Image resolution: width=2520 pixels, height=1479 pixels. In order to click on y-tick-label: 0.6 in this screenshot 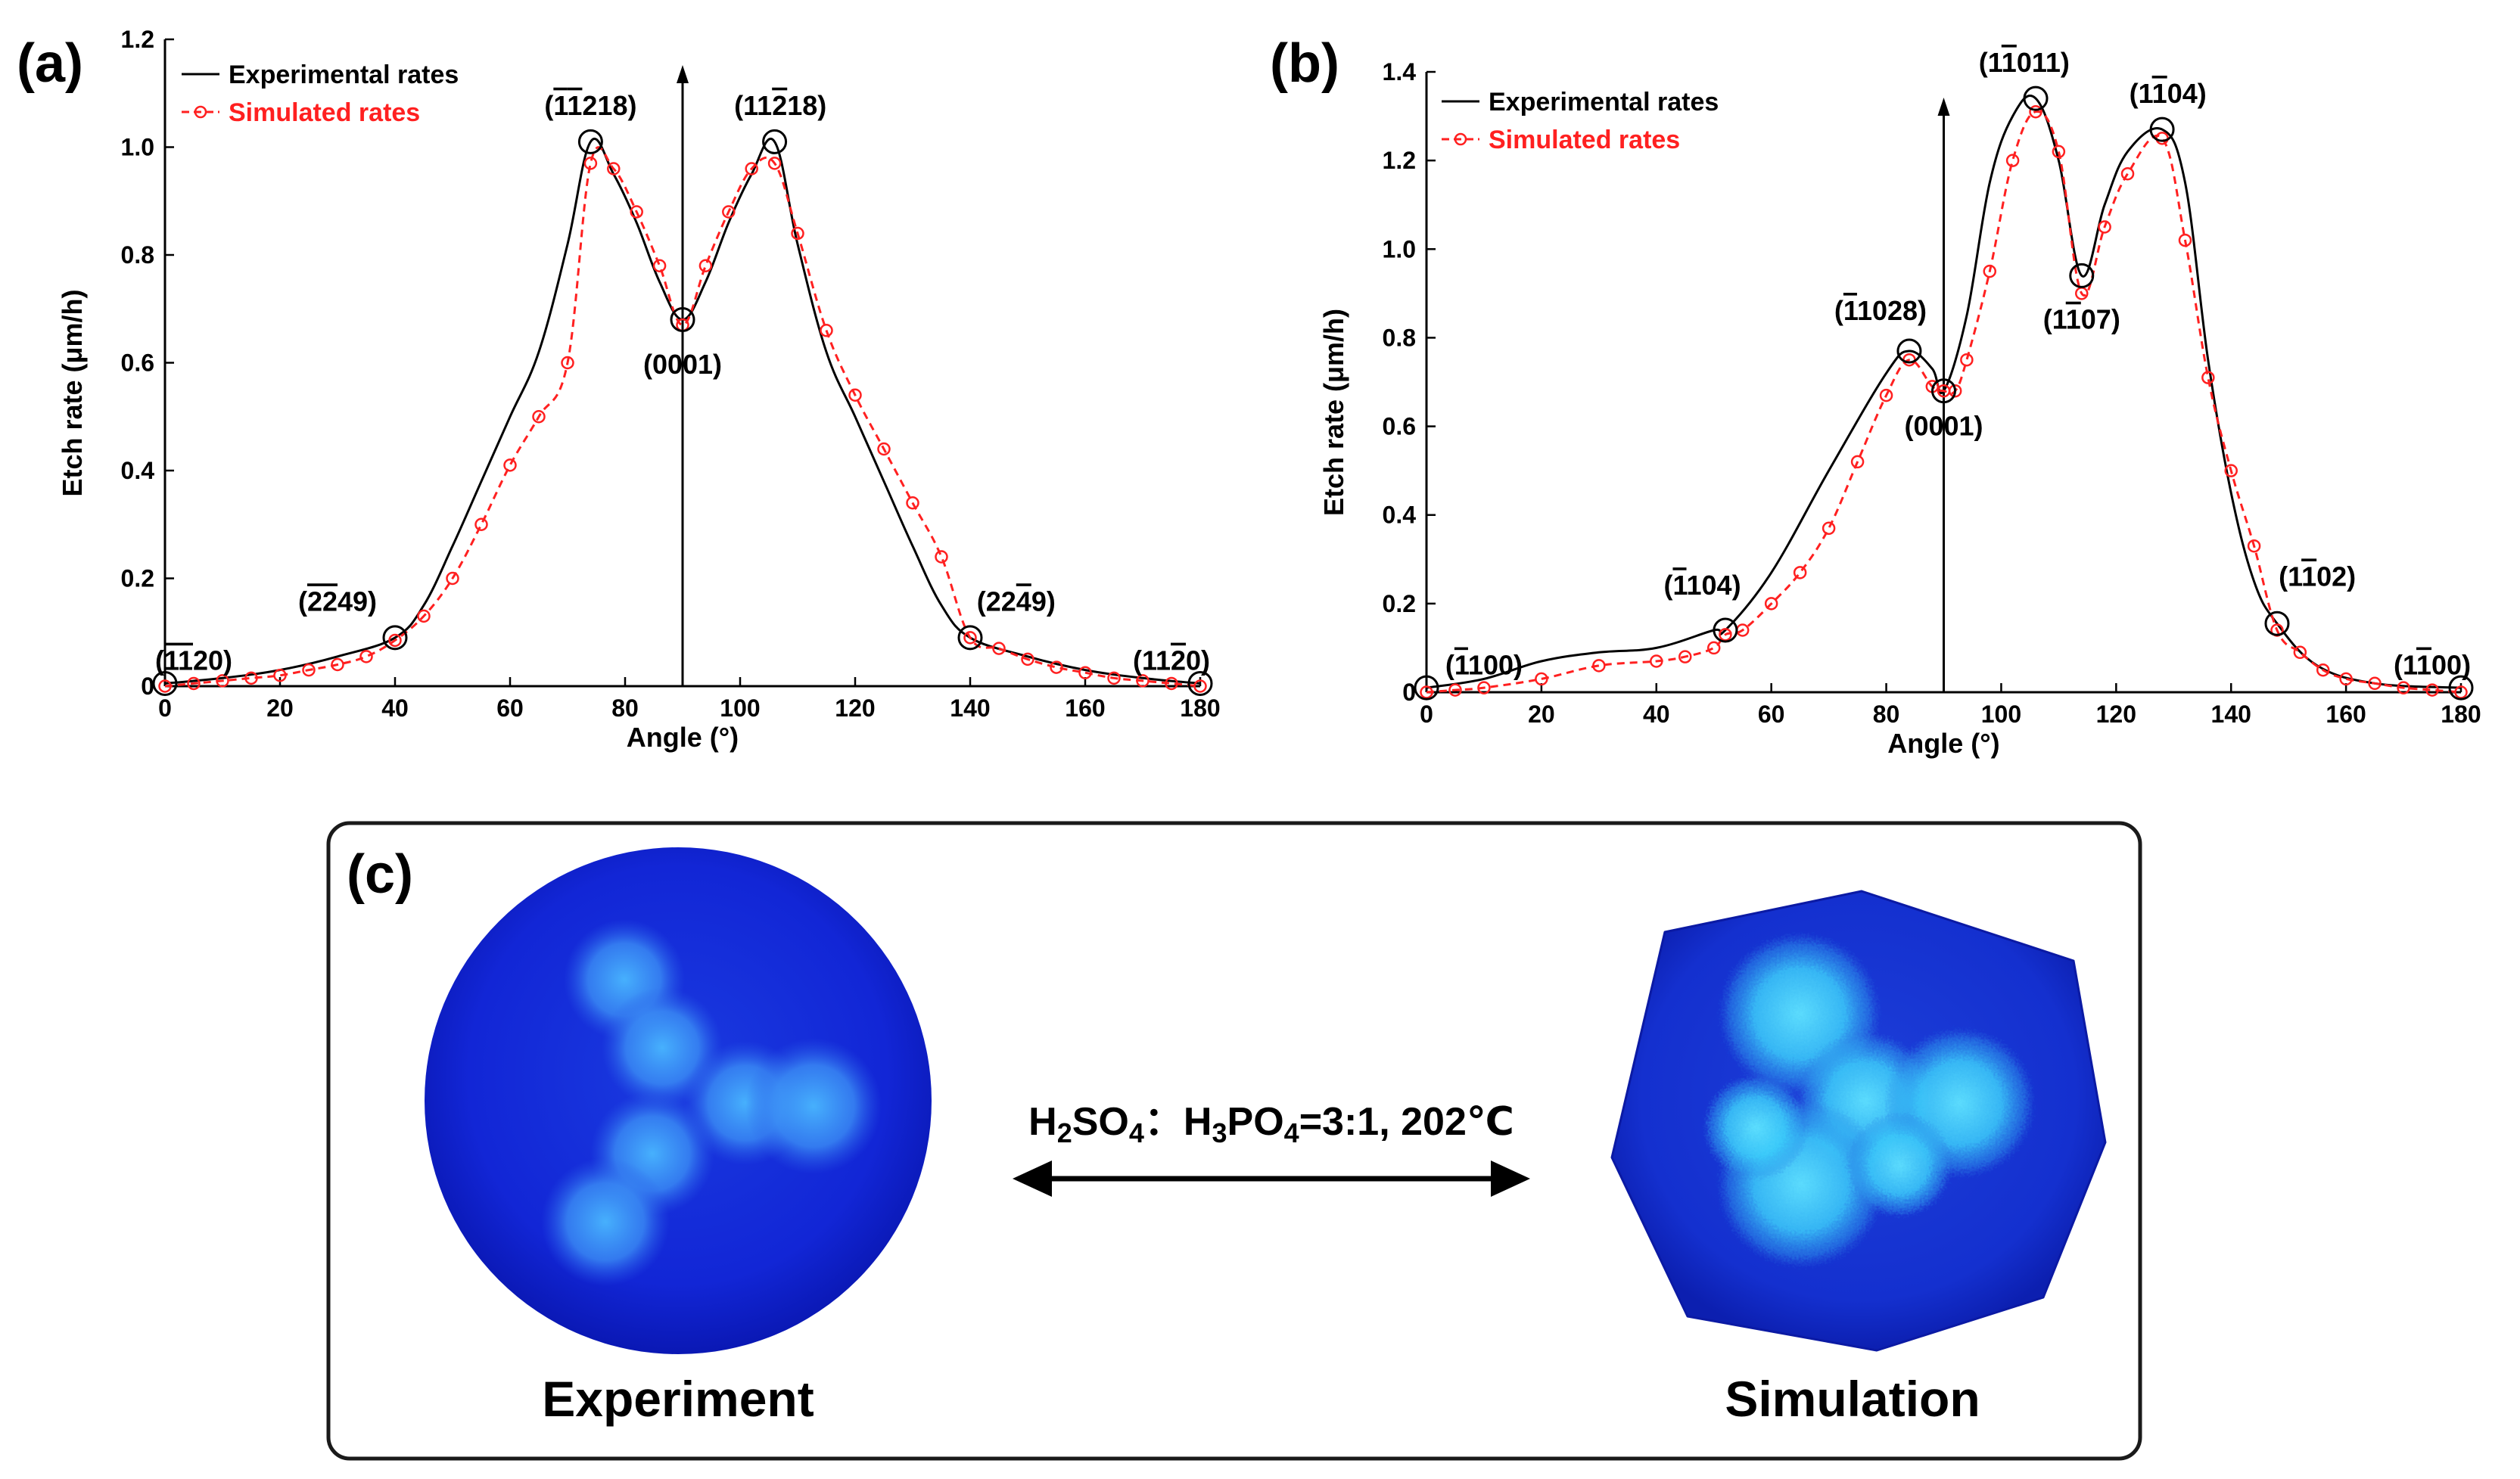, I will do `click(1400, 426)`.